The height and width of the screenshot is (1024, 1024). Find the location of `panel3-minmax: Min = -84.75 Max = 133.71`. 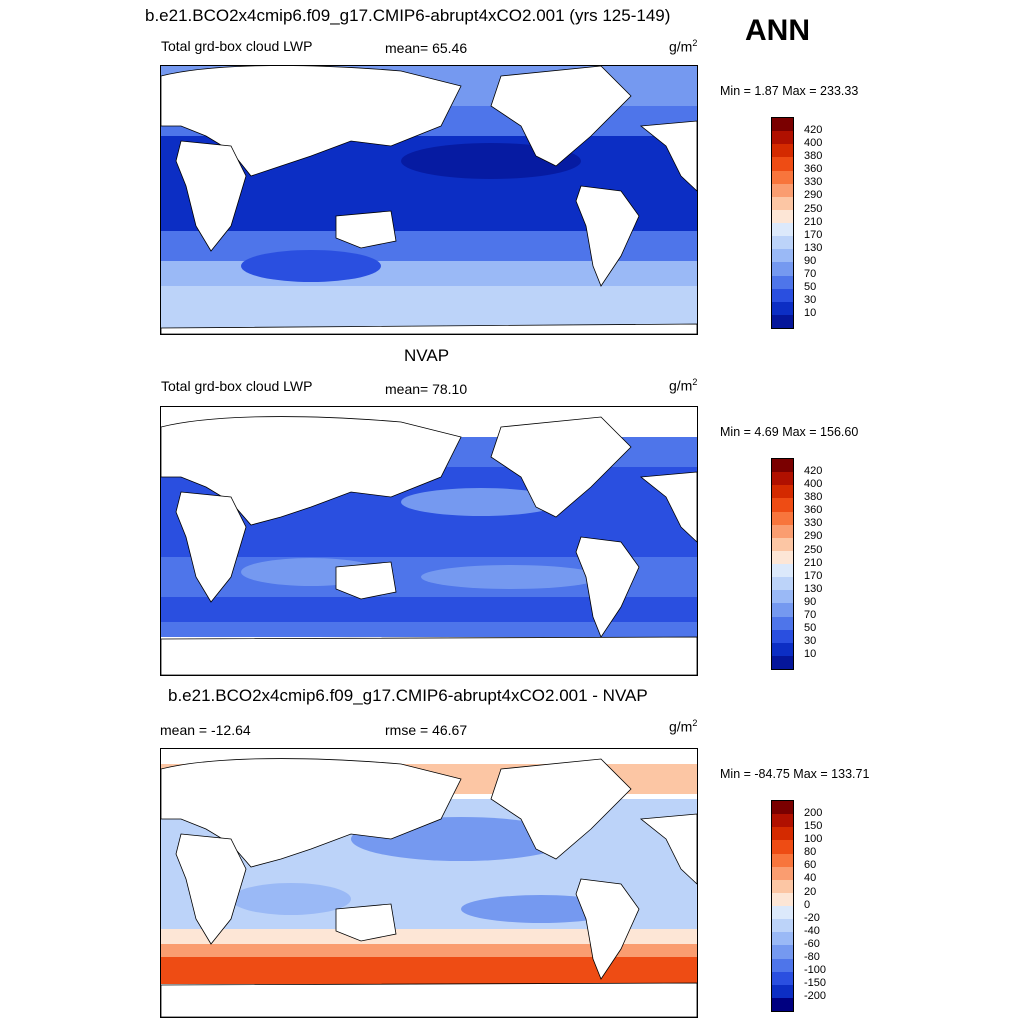

panel3-minmax: Min = -84.75 Max = 133.71 is located at coordinates (795, 774).